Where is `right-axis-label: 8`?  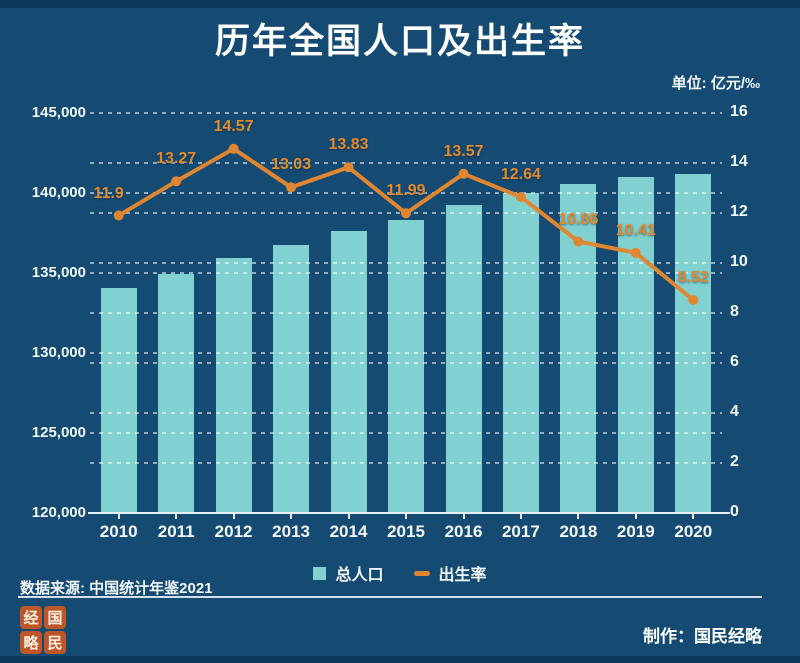
right-axis-label: 8 is located at coordinates (734, 311).